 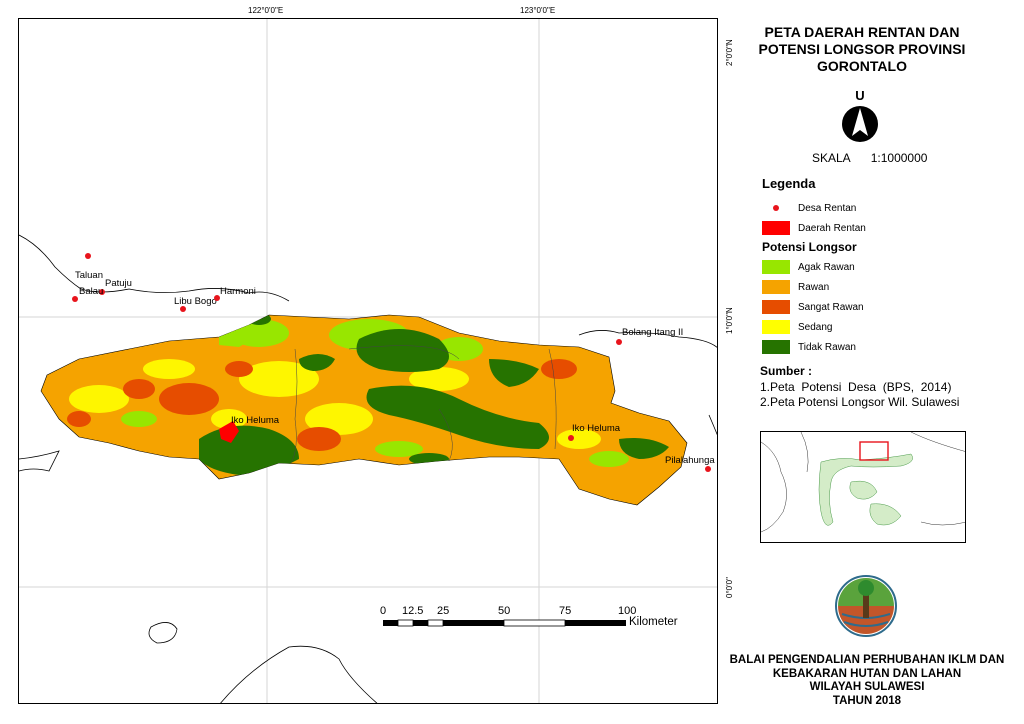 I want to click on scale-tick-25: 25, so click(x=443, y=611).